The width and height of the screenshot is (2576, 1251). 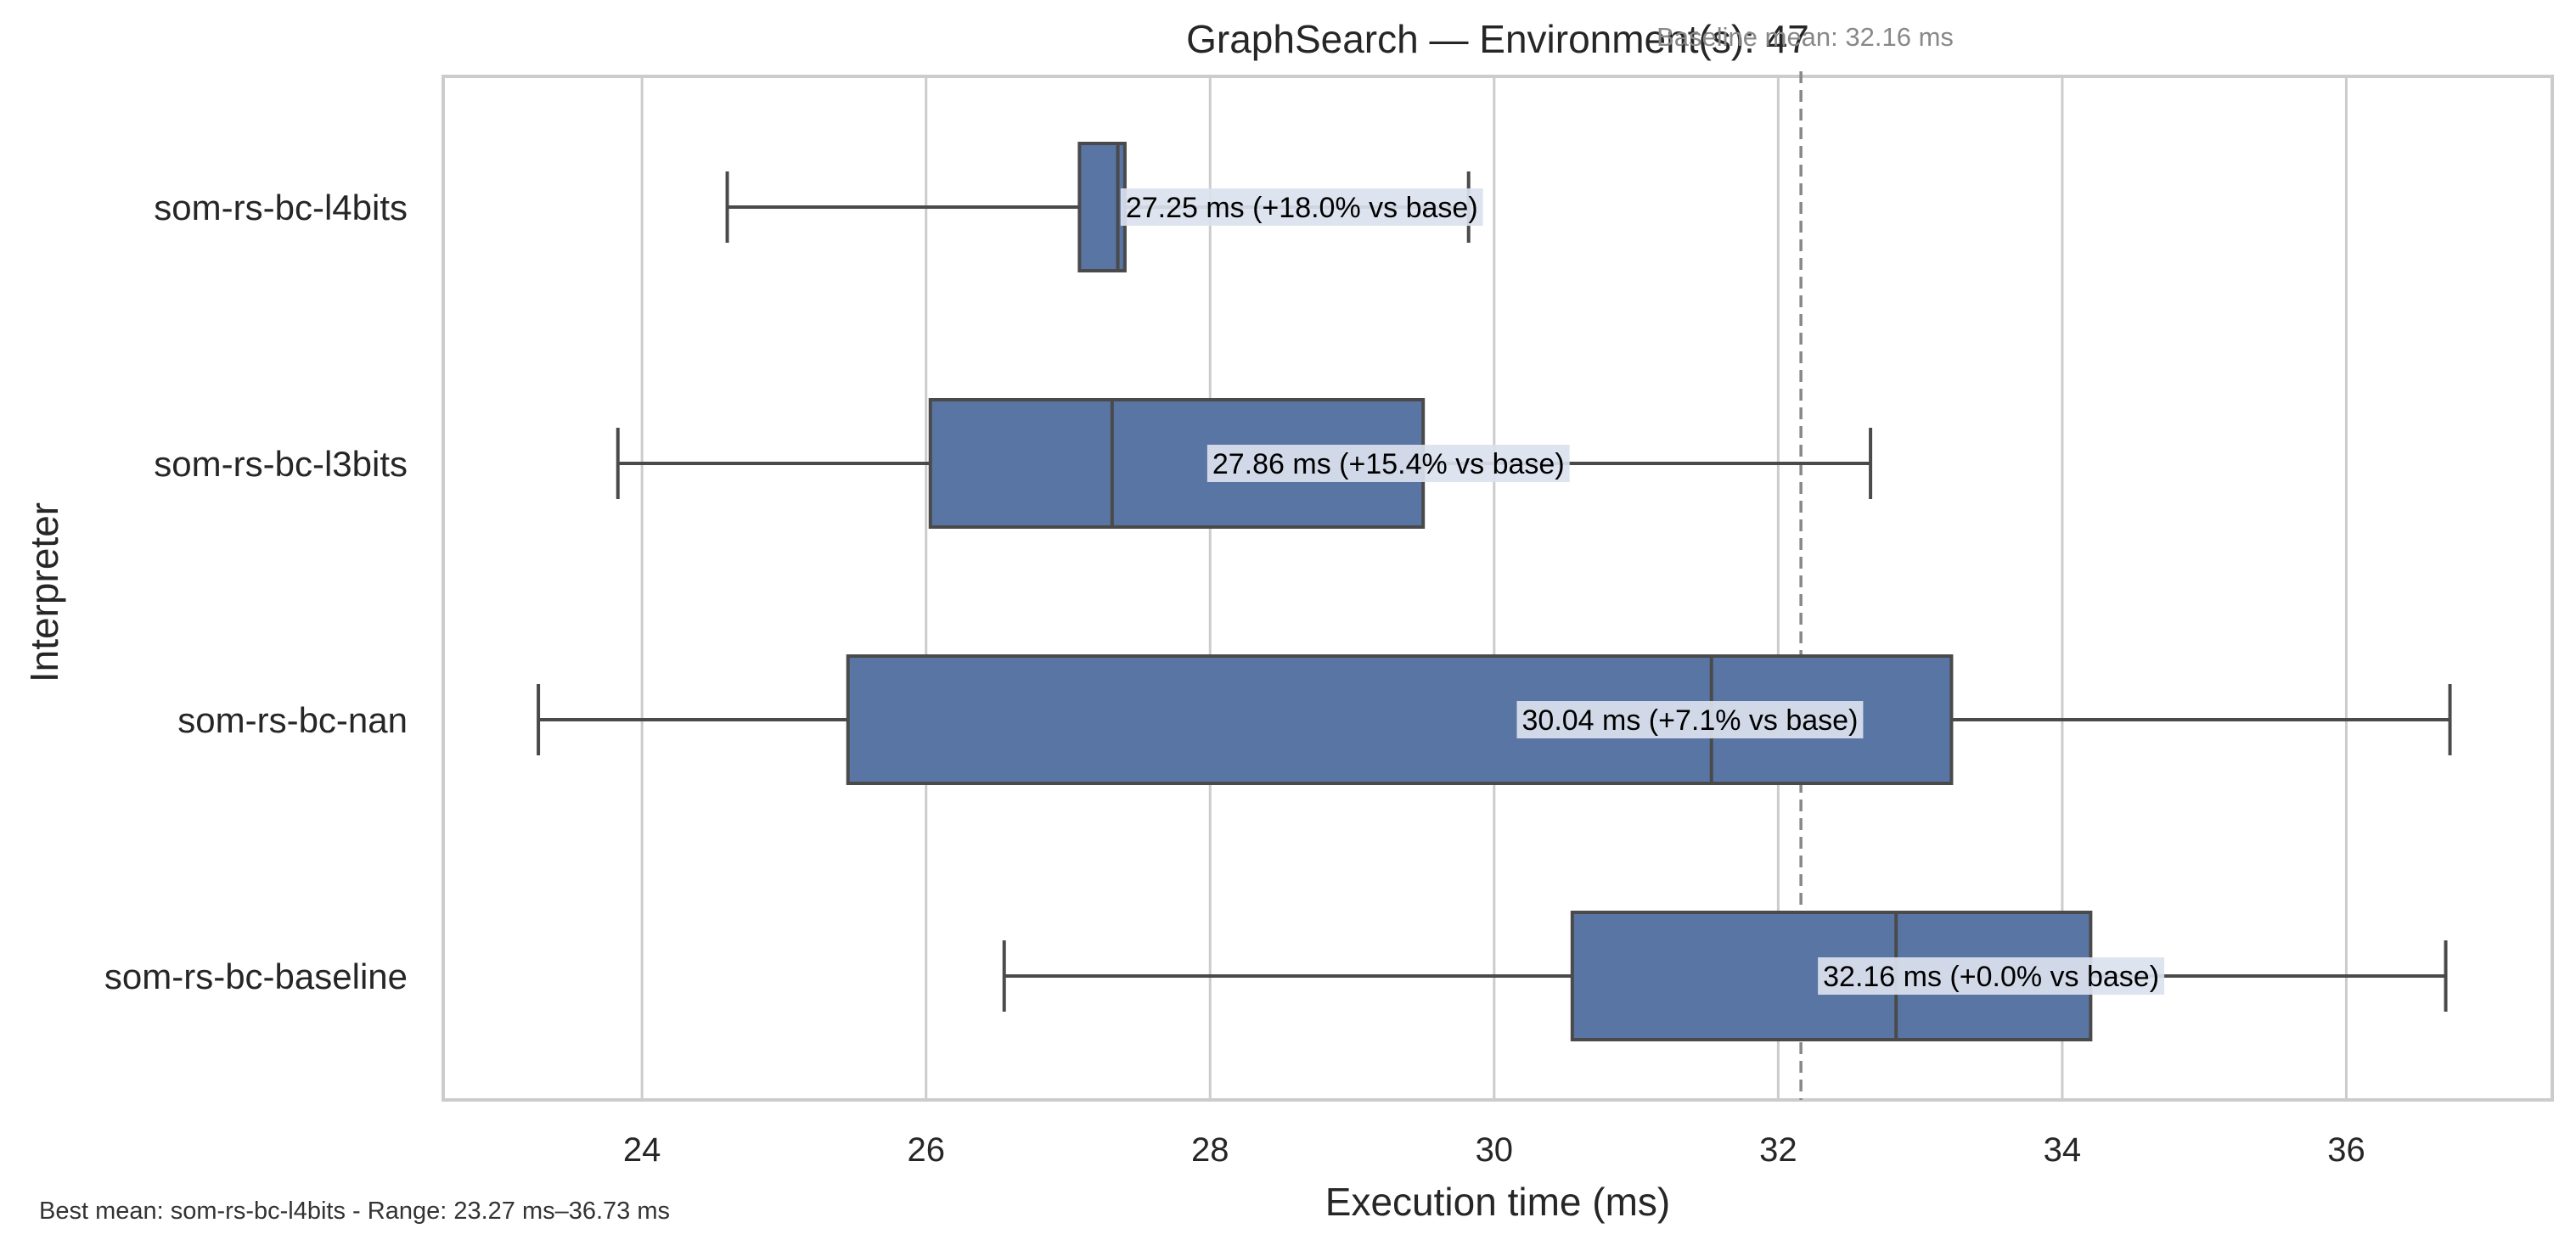 I want to click on mean-label: 27.86 ms (+15.4% vs base), so click(x=1388, y=464).